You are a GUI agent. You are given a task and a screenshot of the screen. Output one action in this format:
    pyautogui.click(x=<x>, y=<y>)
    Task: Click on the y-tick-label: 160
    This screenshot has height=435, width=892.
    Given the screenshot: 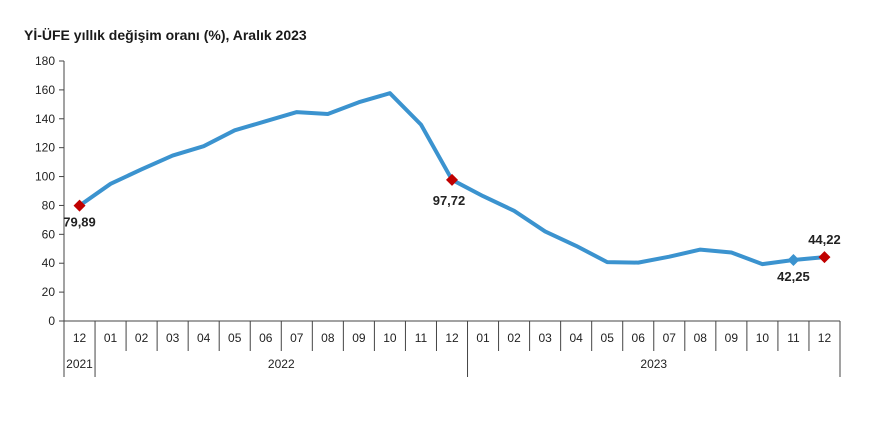 What is the action you would take?
    pyautogui.click(x=45, y=90)
    